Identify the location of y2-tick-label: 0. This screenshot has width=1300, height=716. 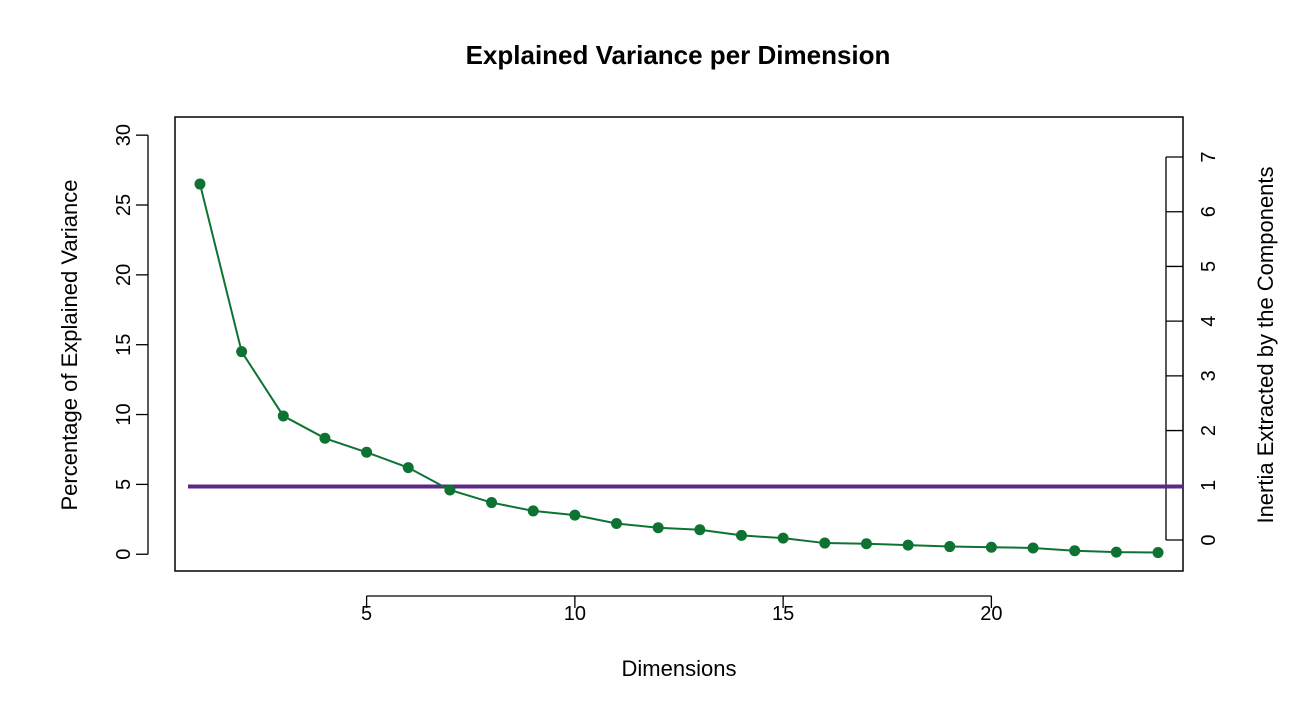
(1209, 539).